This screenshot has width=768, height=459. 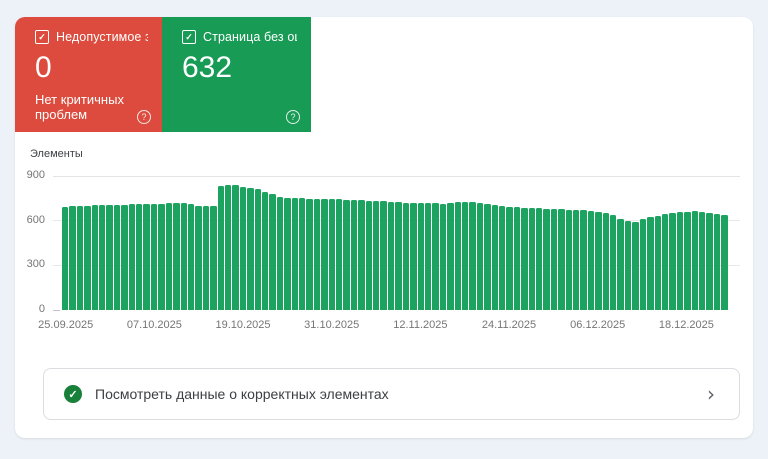 I want to click on x-tick-label: 25.09.2025, so click(x=66, y=325).